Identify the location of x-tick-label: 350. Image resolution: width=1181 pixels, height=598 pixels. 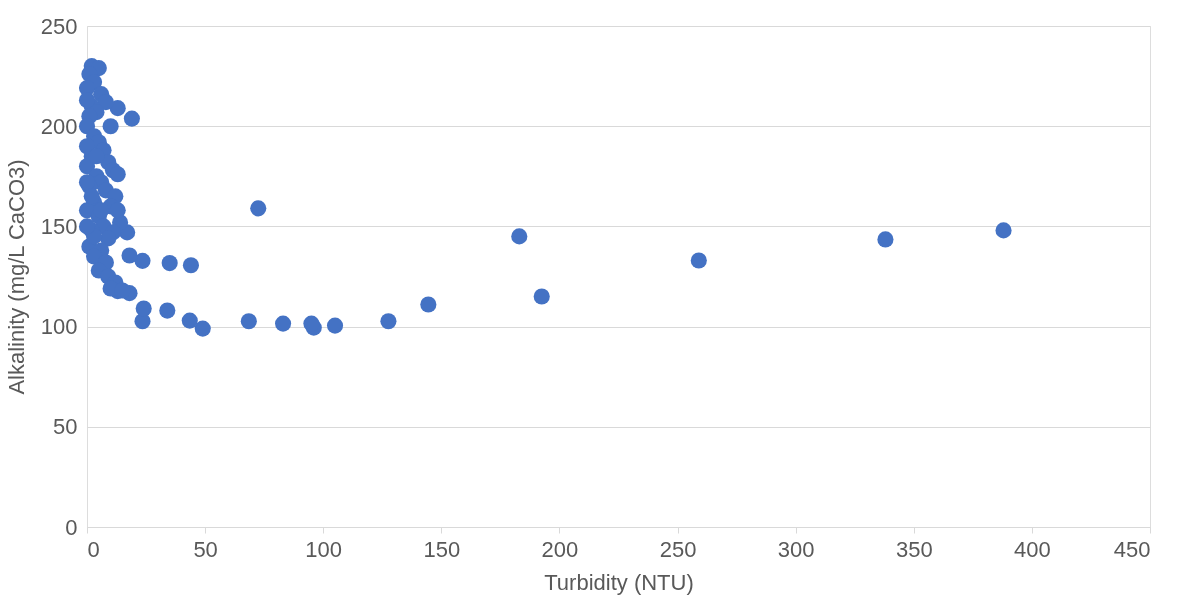
(914, 549).